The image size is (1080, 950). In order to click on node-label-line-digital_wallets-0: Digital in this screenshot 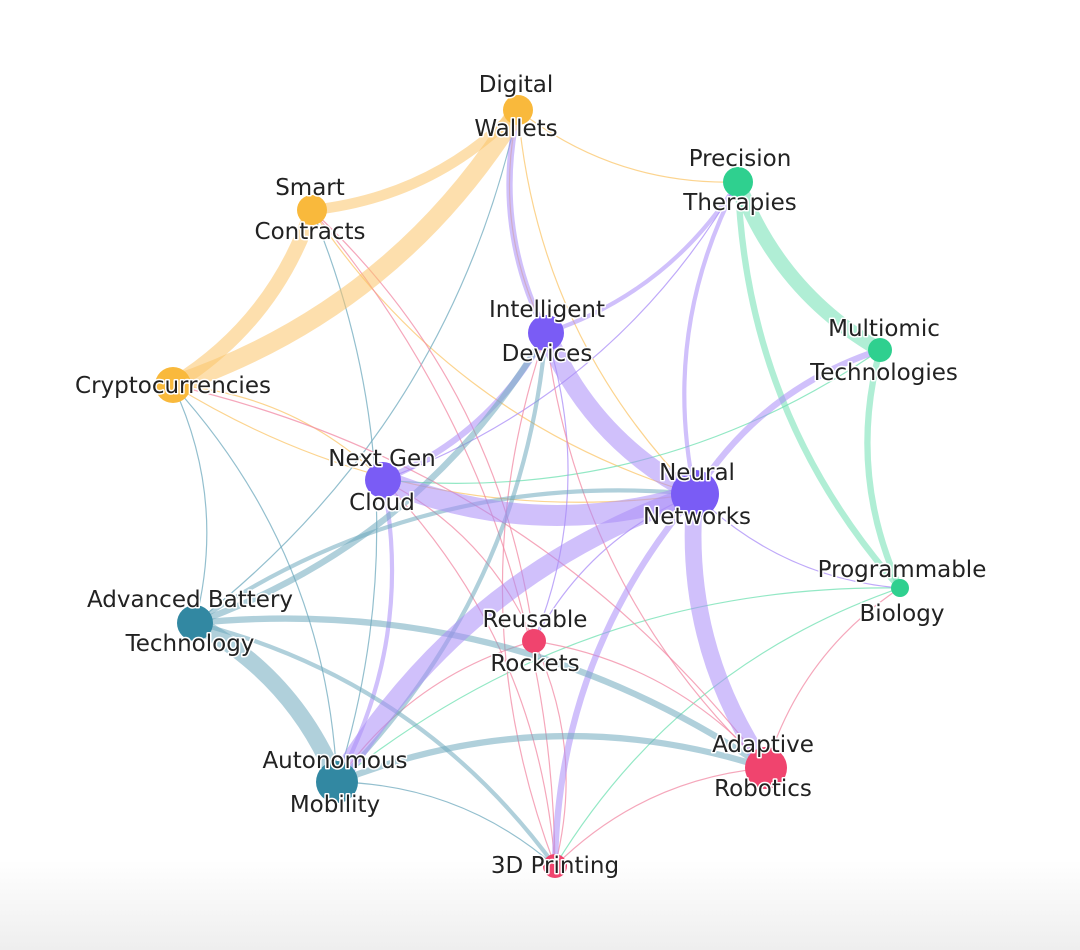, I will do `click(516, 85)`.